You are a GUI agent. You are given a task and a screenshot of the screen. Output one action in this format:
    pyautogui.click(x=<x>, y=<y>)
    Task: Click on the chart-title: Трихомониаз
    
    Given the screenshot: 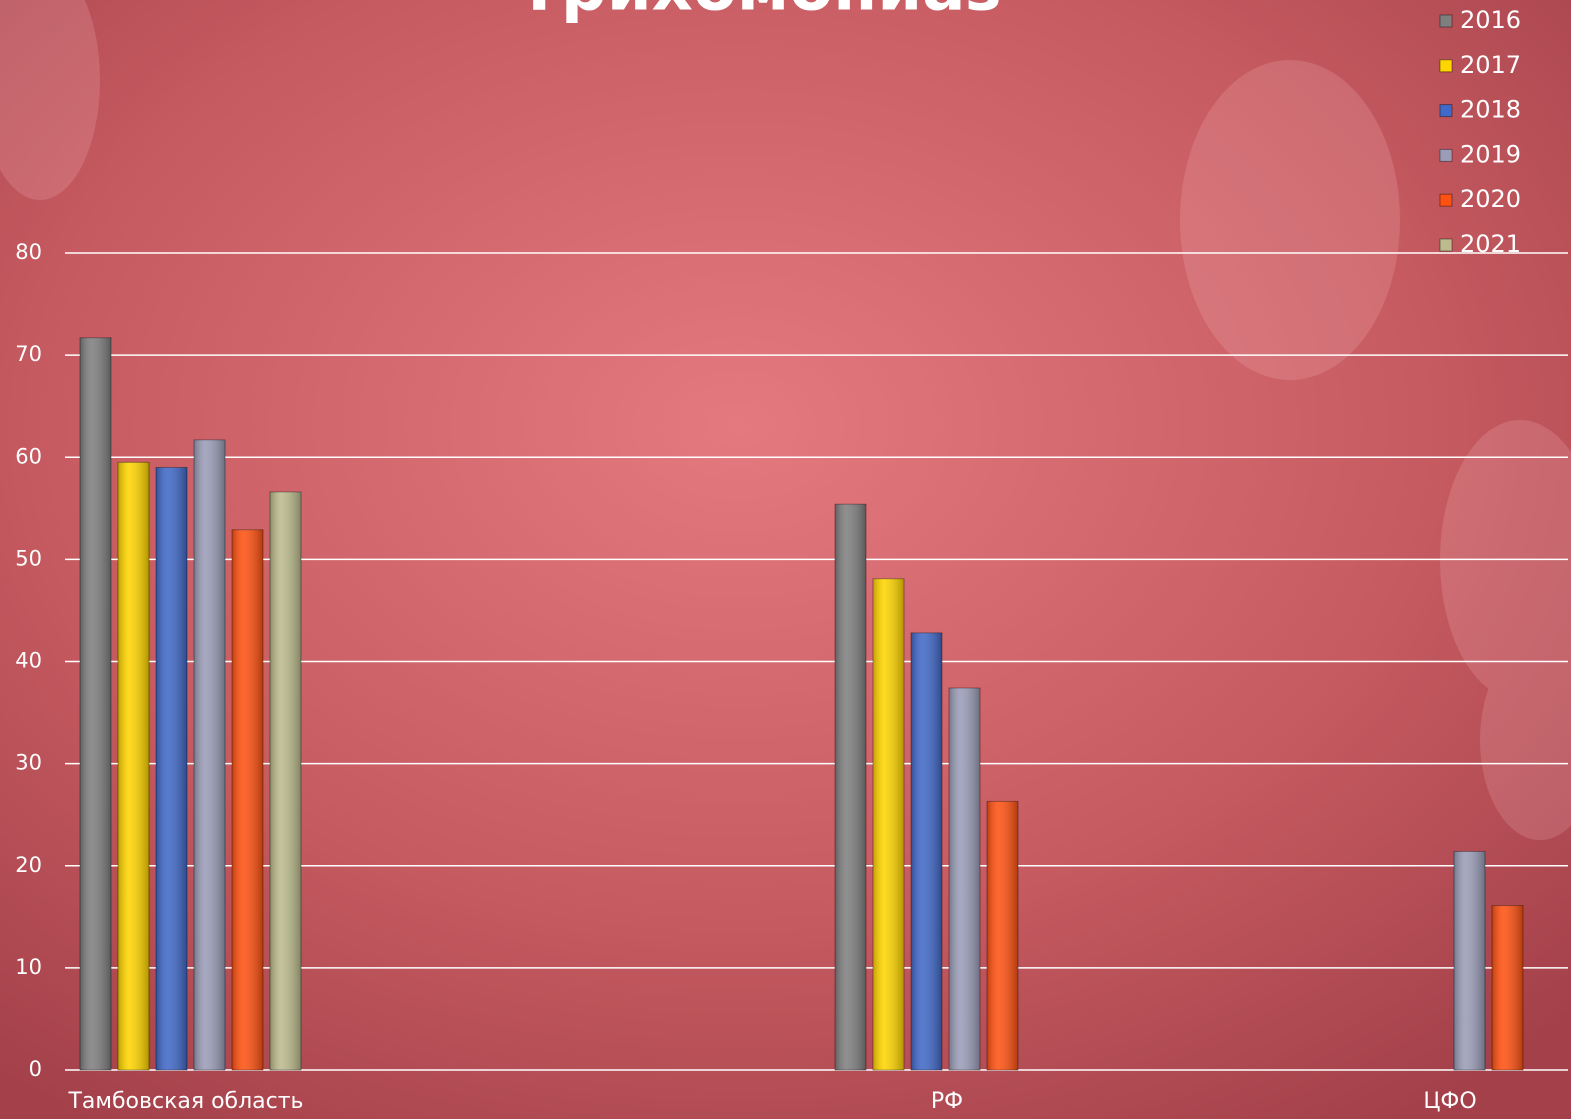 What is the action you would take?
    pyautogui.click(x=759, y=13)
    